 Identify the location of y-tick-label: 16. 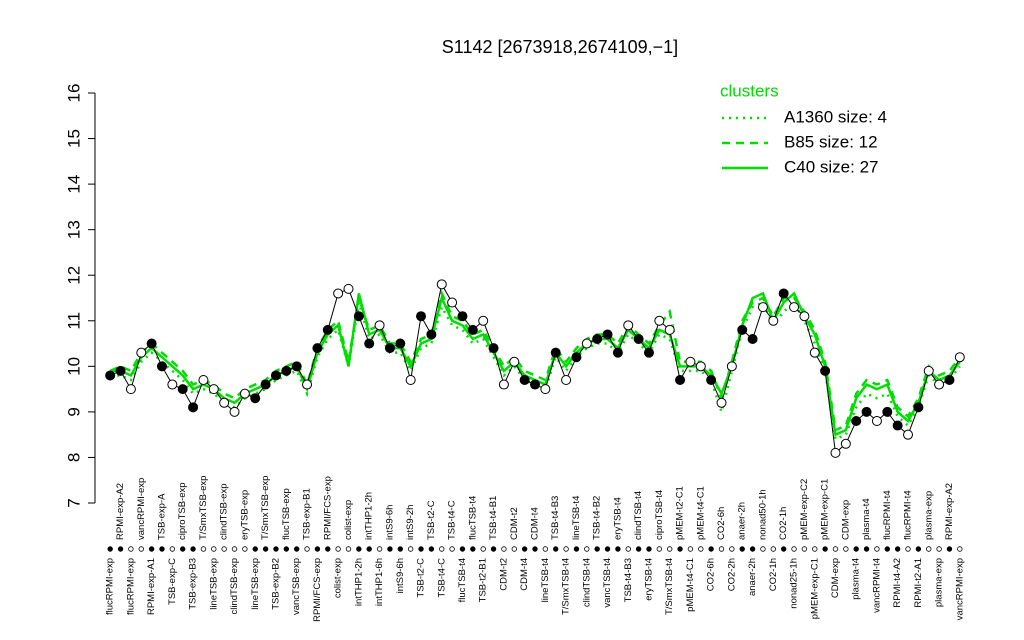
(73, 93).